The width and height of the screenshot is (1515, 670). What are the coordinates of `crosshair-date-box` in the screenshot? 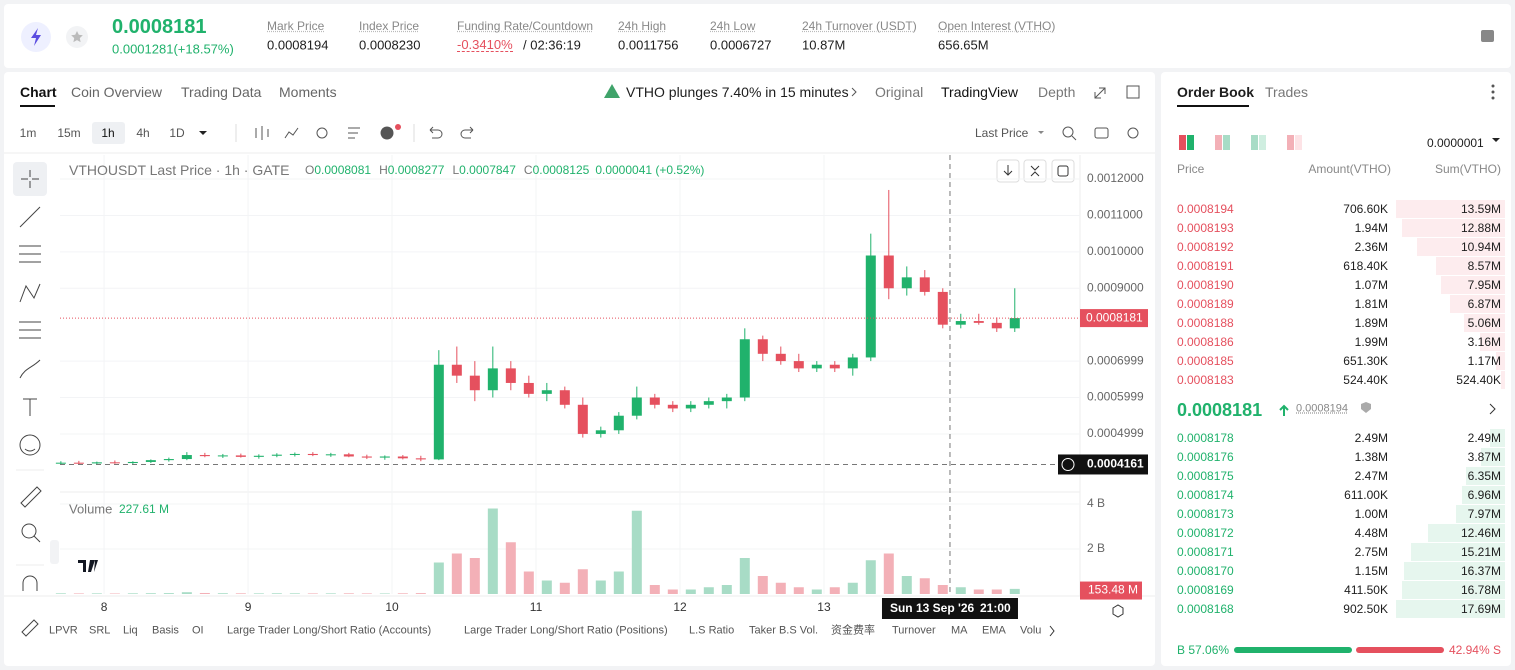 It's located at (949, 608).